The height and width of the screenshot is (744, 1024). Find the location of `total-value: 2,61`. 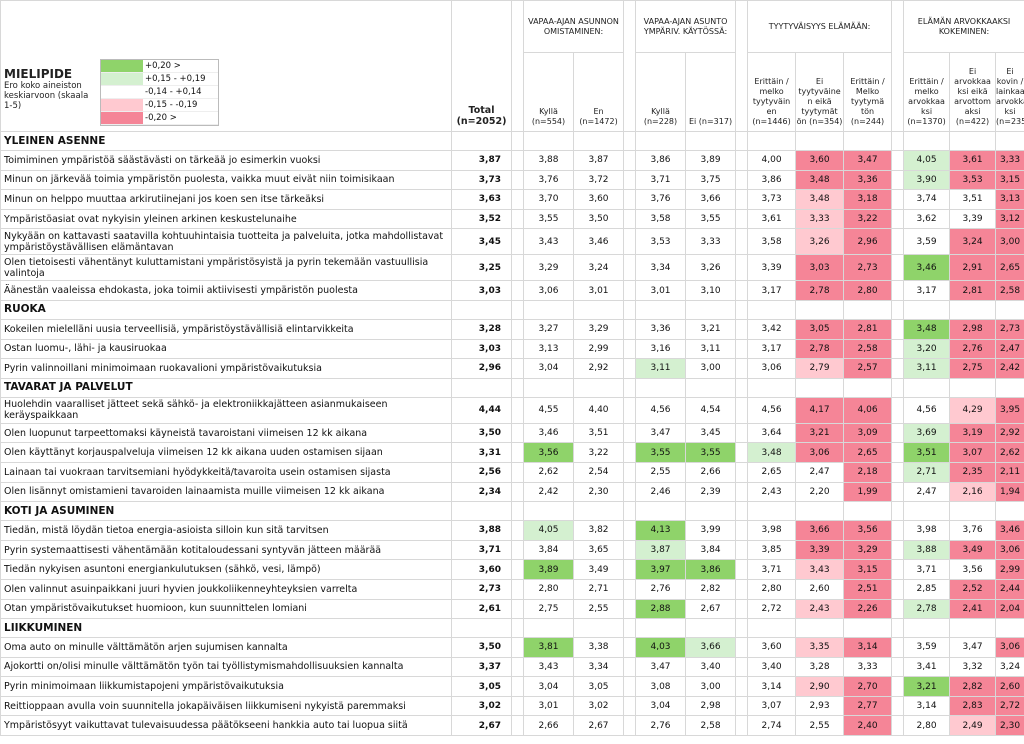

total-value: 2,61 is located at coordinates (481, 609).